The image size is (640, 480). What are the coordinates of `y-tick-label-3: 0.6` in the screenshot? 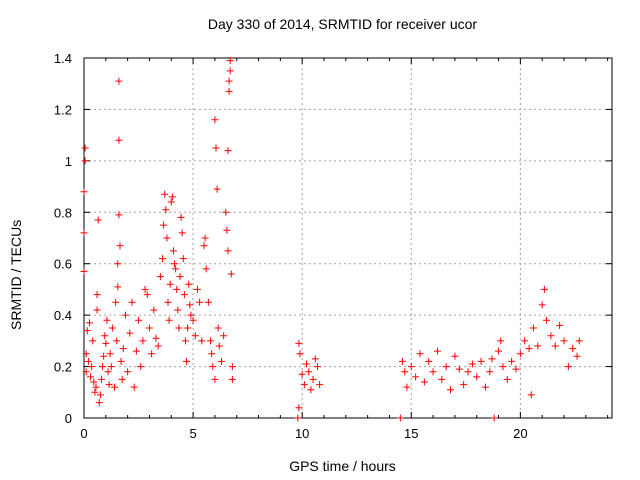 It's located at (63, 264).